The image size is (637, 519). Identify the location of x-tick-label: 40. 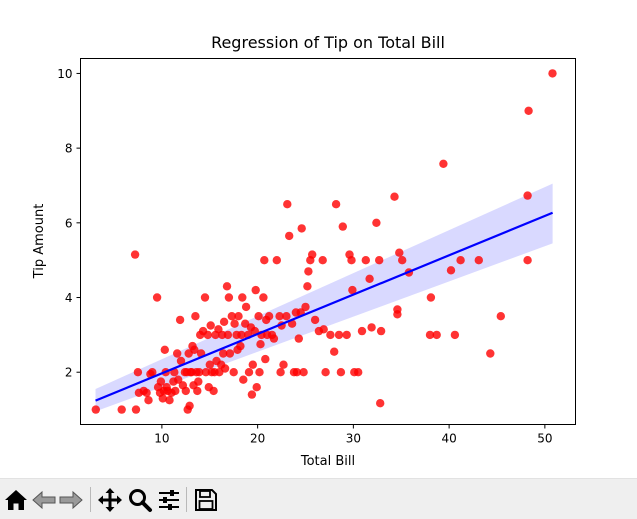
(448, 439).